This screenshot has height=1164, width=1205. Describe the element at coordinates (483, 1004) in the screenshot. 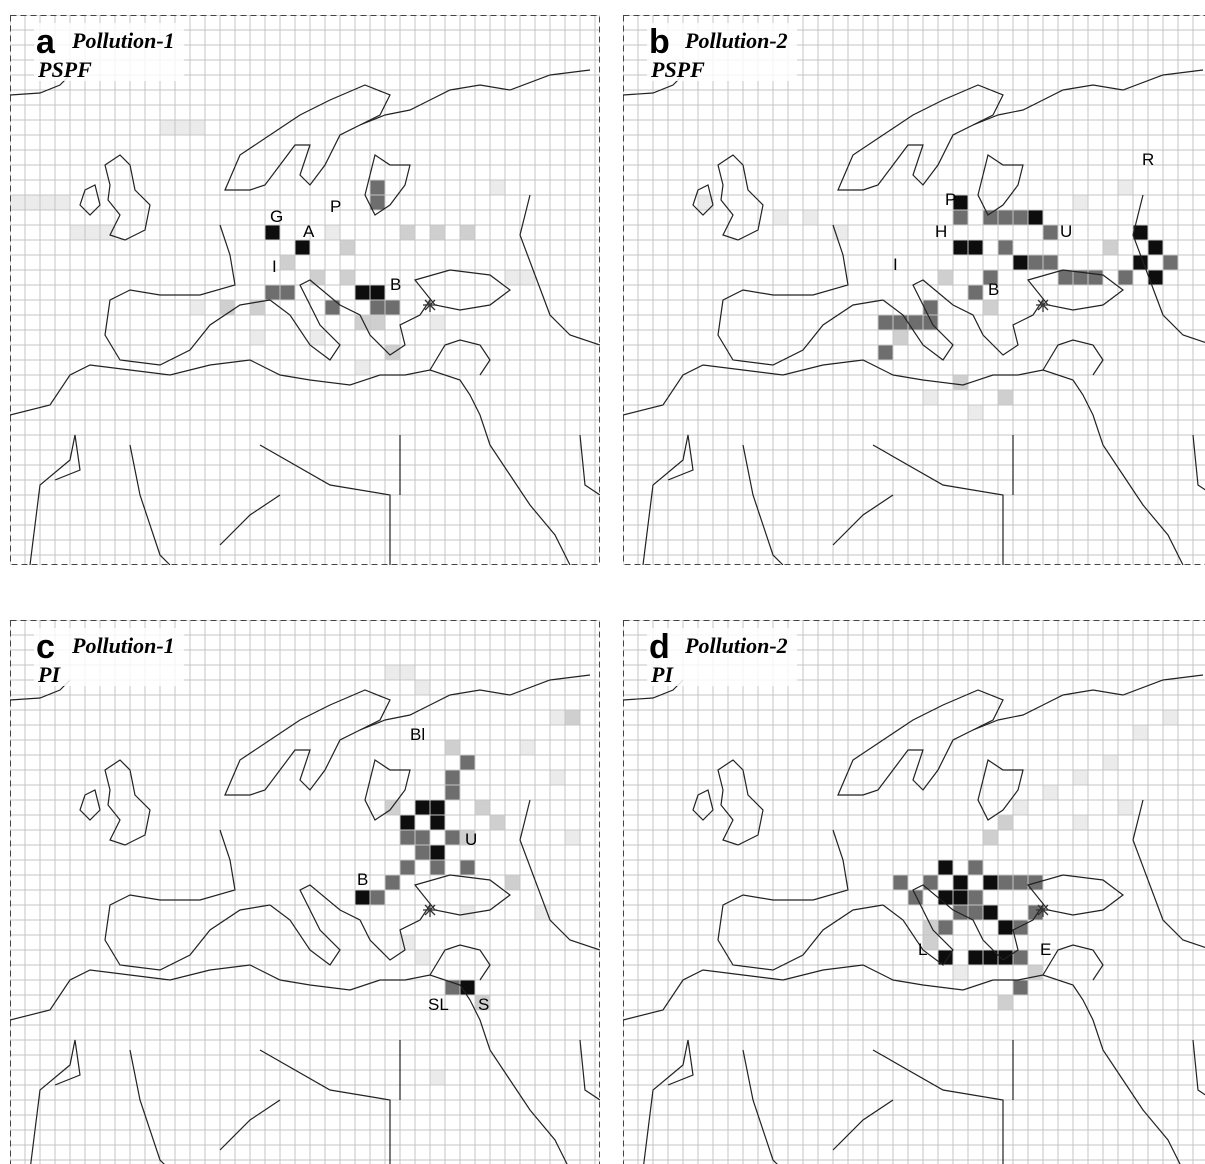

I see `region-label: S` at that location.